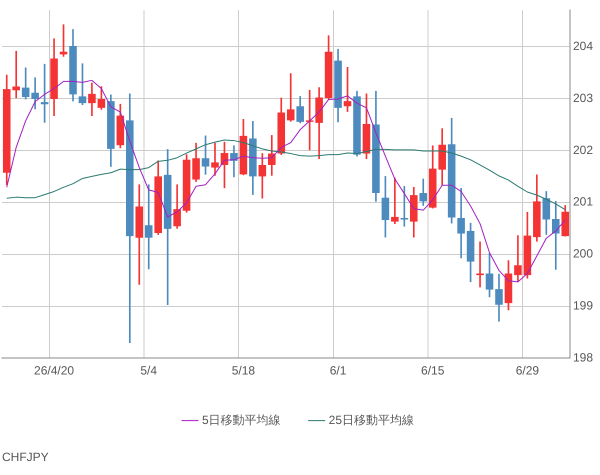  I want to click on x-tick-label: 26/4/20, so click(54, 371).